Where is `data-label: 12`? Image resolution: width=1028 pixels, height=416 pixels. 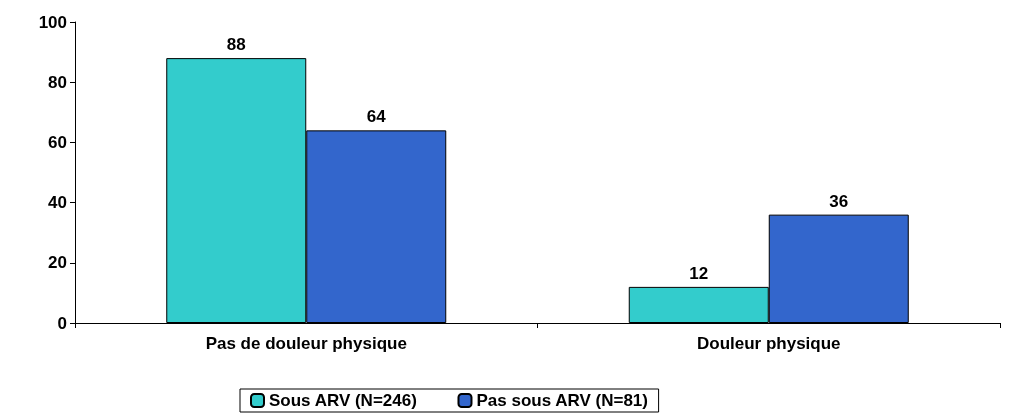
data-label: 12 is located at coordinates (699, 273).